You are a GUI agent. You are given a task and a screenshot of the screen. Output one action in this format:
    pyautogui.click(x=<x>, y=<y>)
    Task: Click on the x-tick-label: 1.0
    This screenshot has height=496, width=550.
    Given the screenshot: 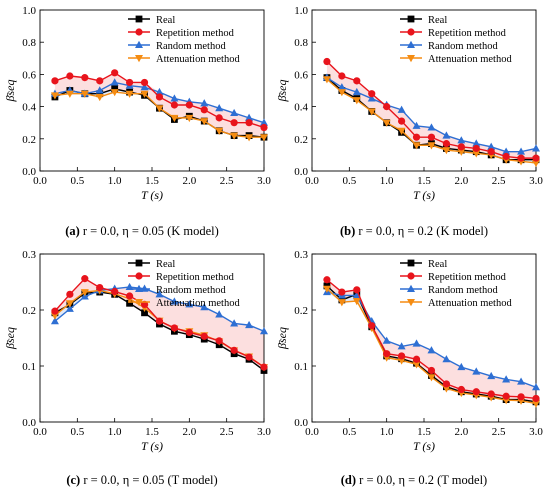 What is the action you would take?
    pyautogui.click(x=387, y=432)
    